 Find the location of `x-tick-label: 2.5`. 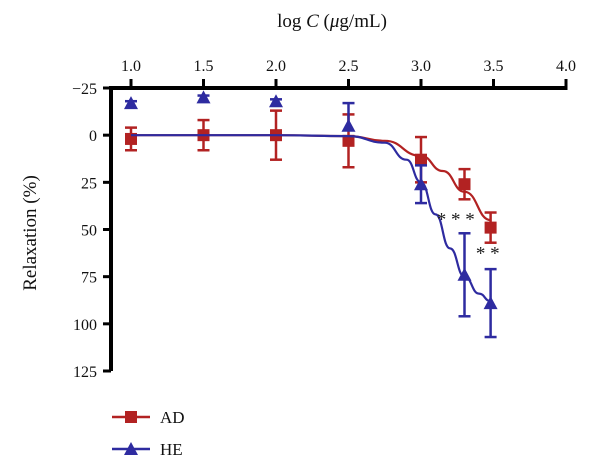

x-tick-label: 2.5 is located at coordinates (349, 66).